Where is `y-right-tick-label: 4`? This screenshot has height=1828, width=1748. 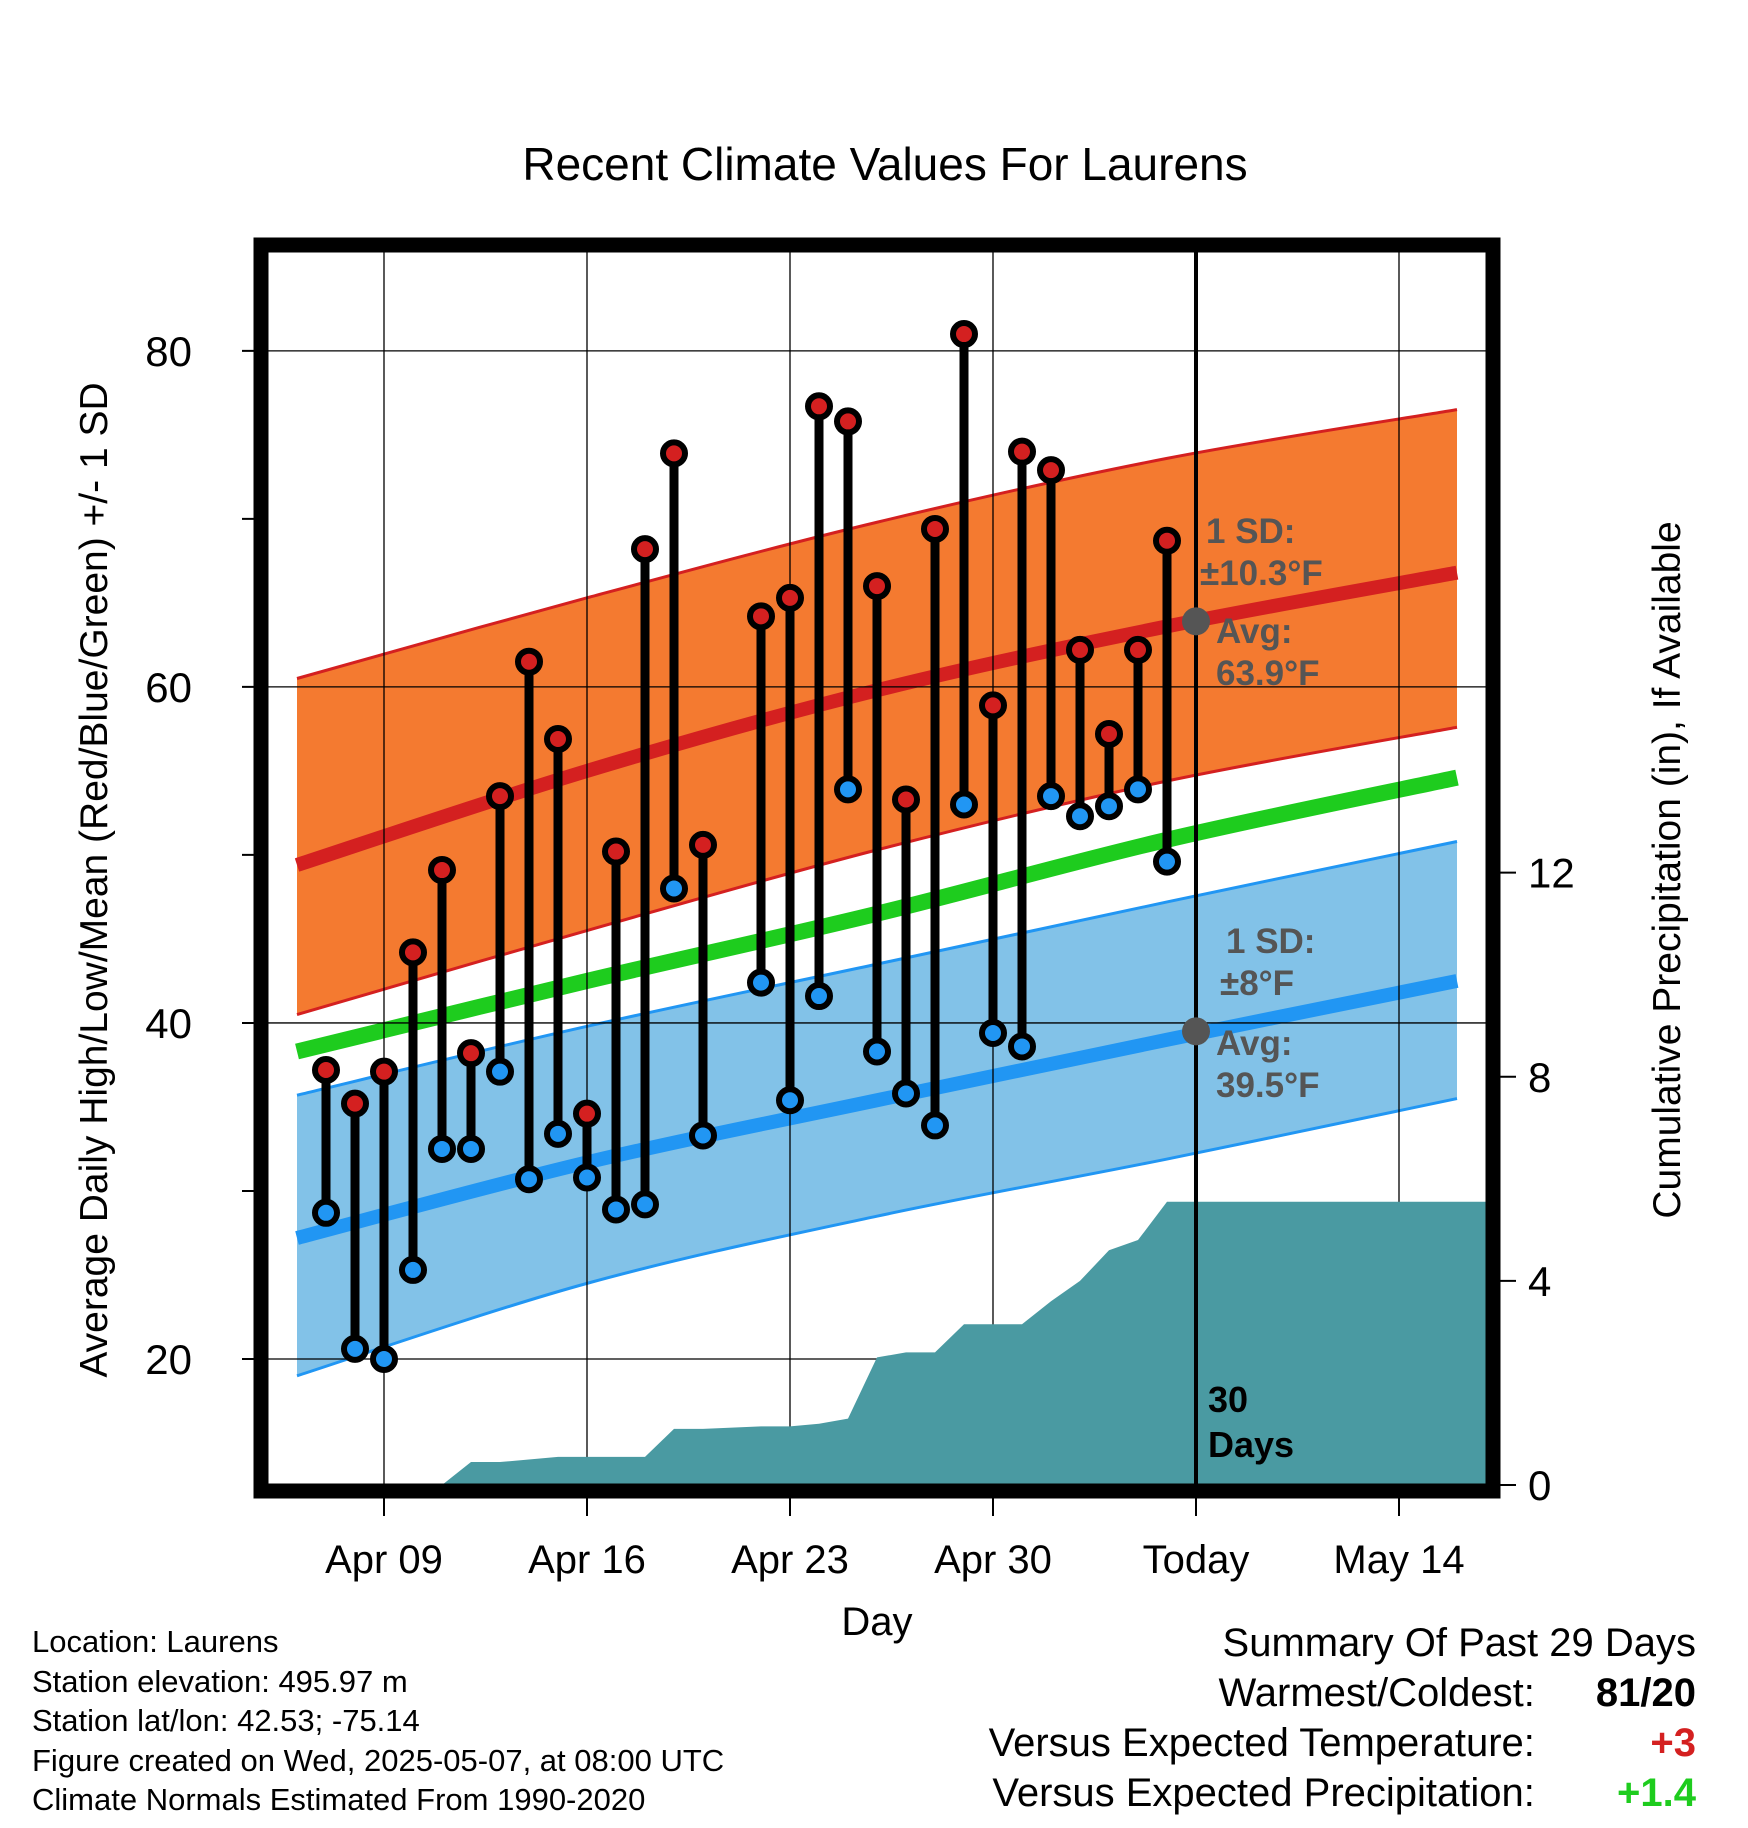
y-right-tick-label: 4 is located at coordinates (1539, 1281).